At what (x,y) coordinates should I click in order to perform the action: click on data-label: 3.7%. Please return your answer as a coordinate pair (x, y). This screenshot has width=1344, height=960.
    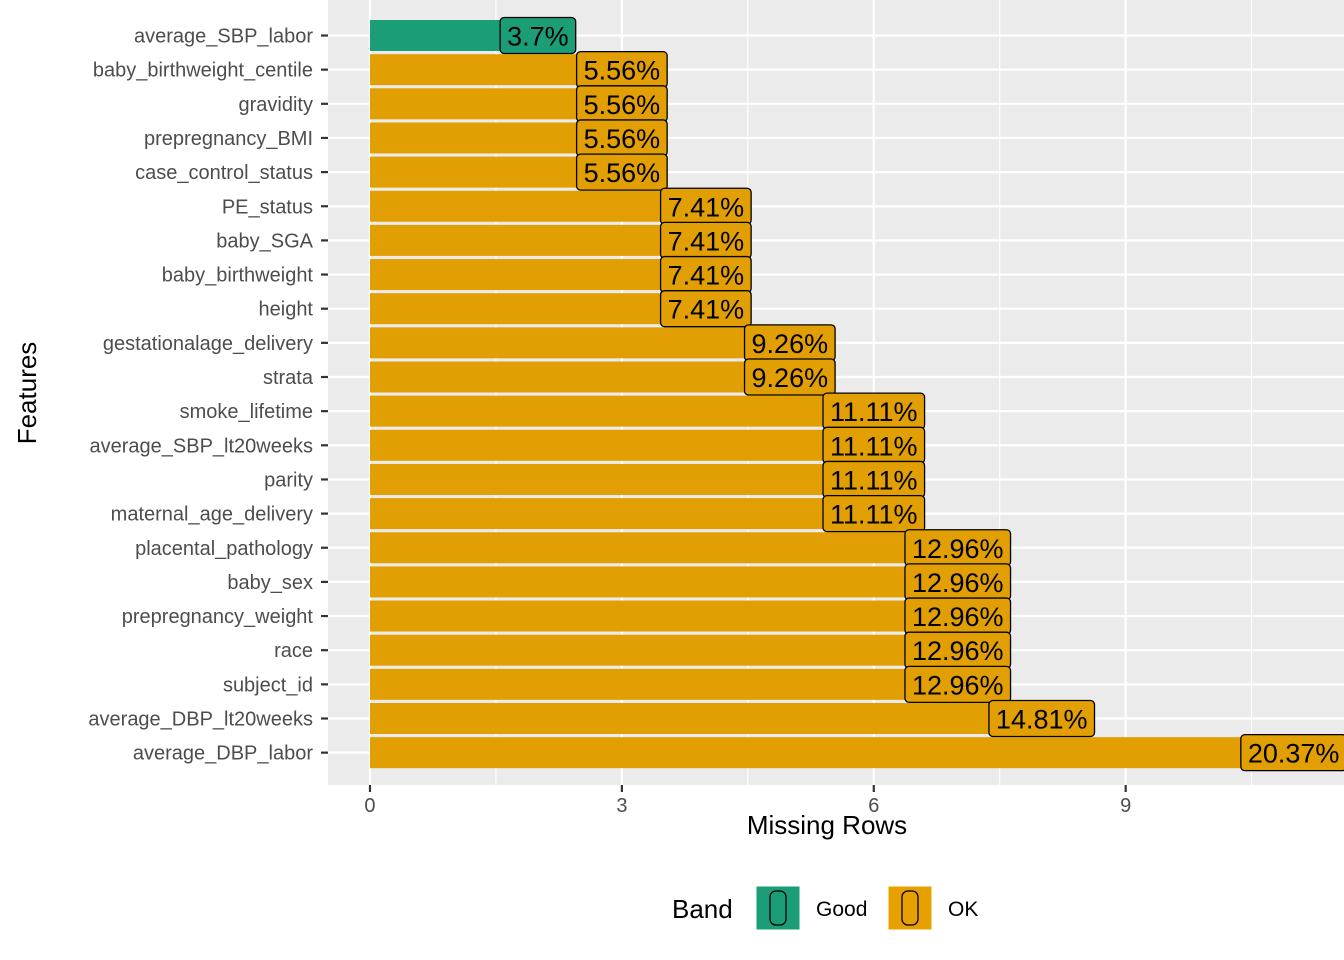
    Looking at the image, I should click on (538, 35).